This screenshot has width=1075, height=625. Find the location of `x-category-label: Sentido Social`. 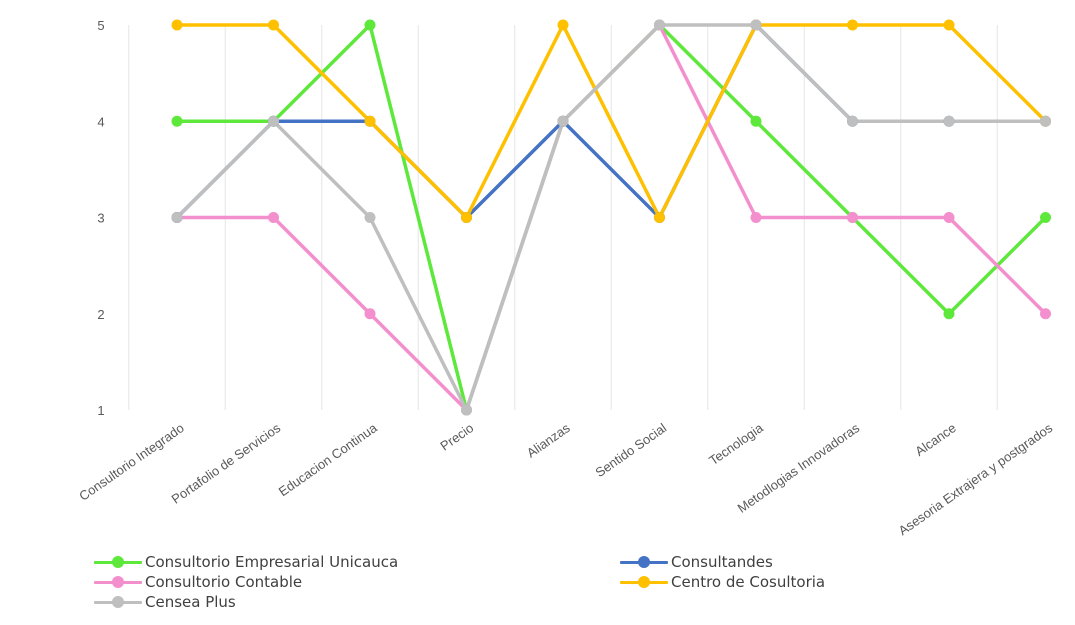

x-category-label: Sentido Social is located at coordinates (631, 450).